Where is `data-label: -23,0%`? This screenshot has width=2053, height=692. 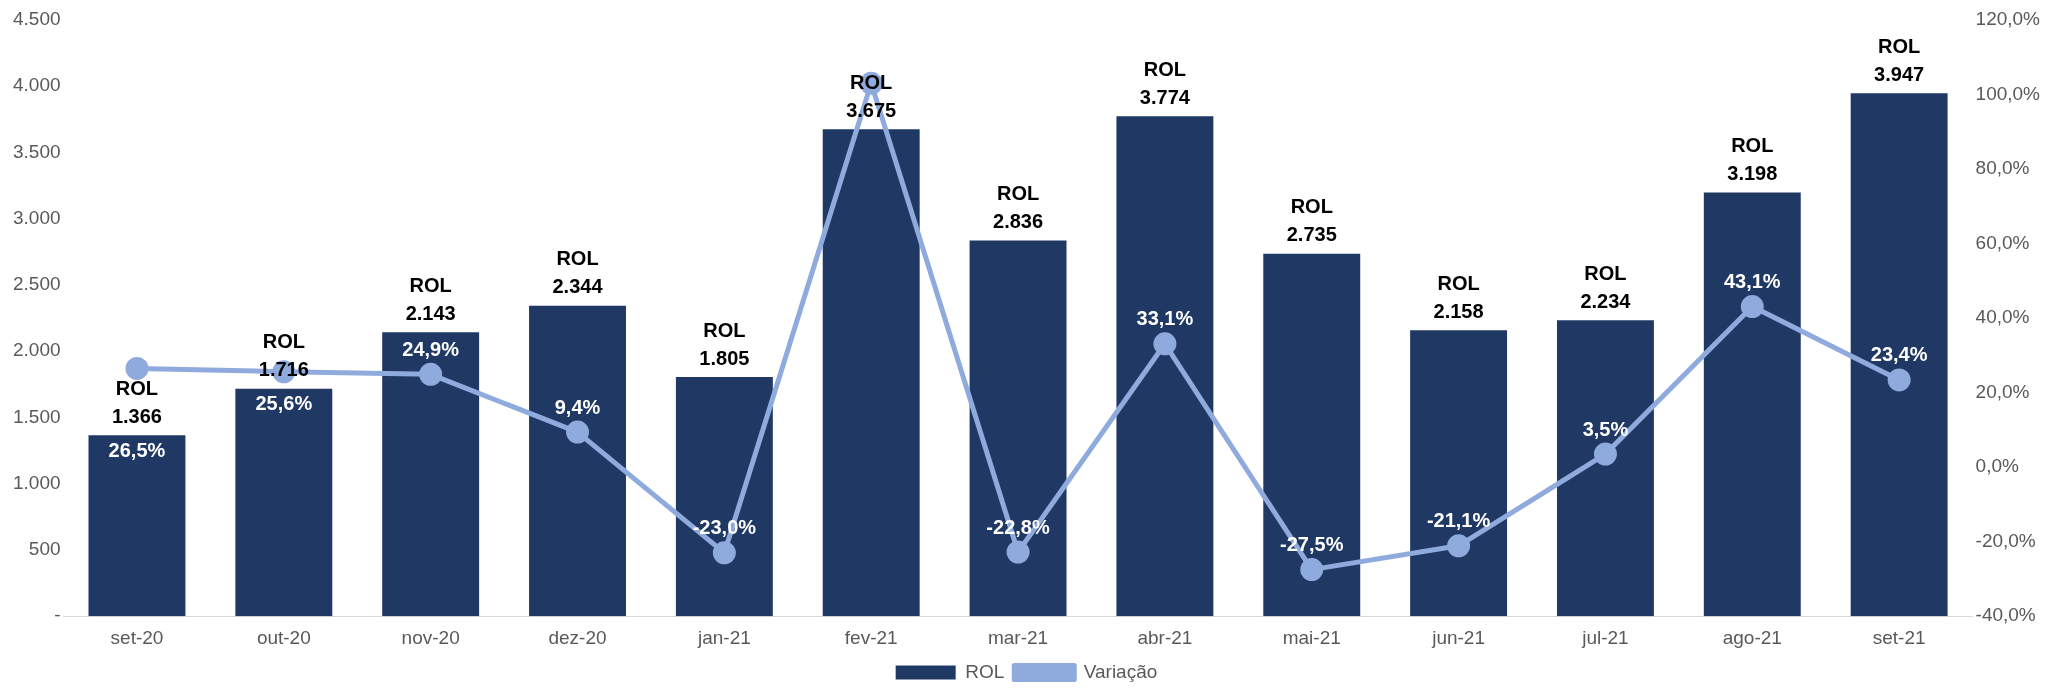 data-label: -23,0% is located at coordinates (724, 527).